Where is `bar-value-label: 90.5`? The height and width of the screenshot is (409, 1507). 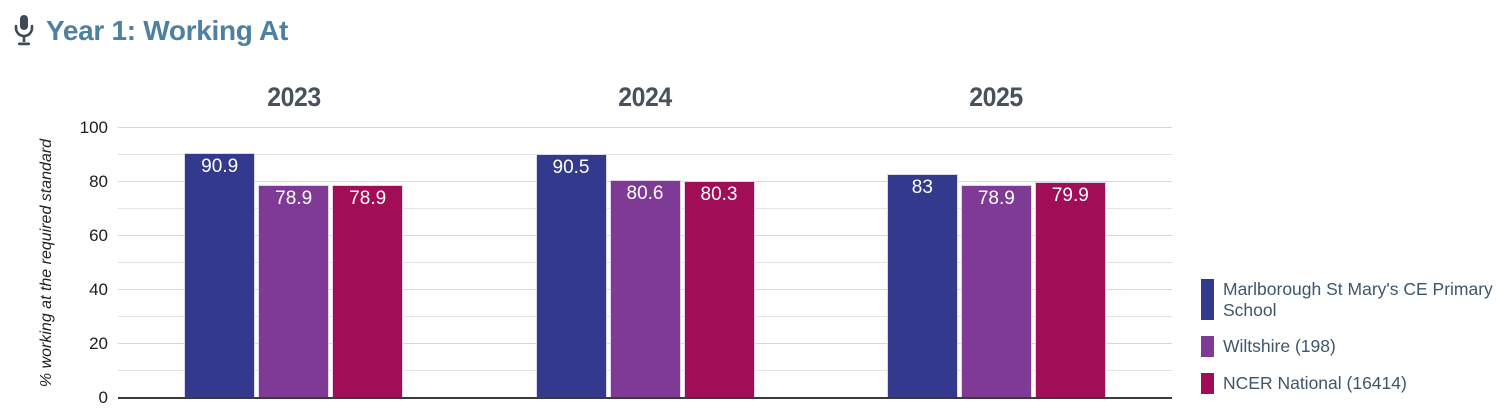 bar-value-label: 90.5 is located at coordinates (571, 167).